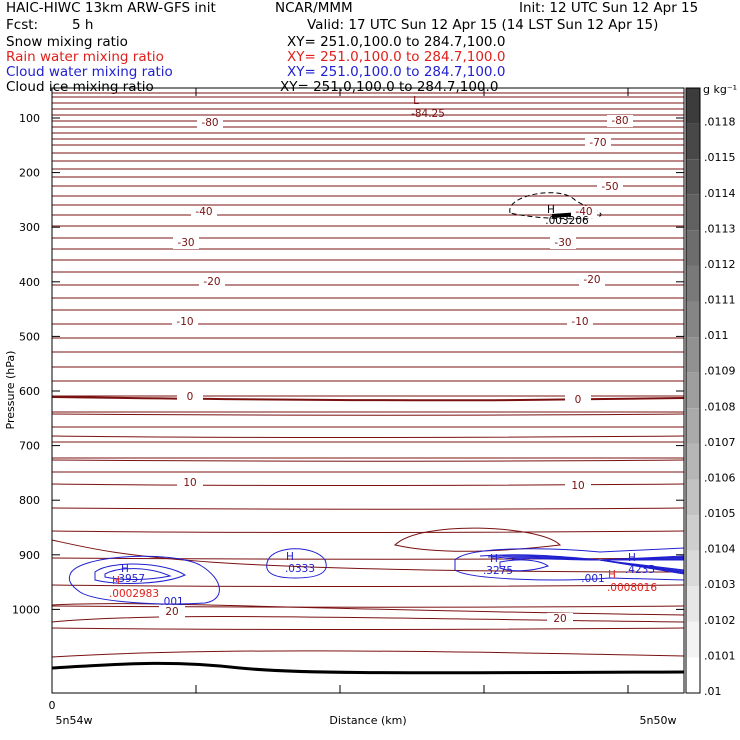 This screenshot has width=740, height=740. I want to click on field-name-cloud-water: Cloud water mixing ratio, so click(89, 72).